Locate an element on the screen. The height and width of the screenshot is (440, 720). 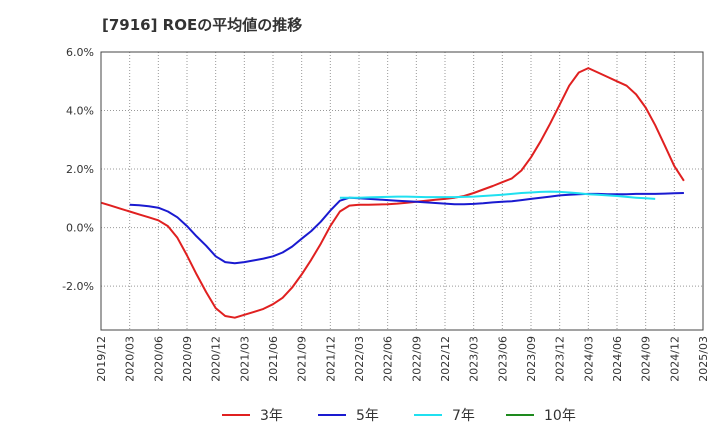
x-tick-label: 2022/12 is located at coordinates (445, 359).